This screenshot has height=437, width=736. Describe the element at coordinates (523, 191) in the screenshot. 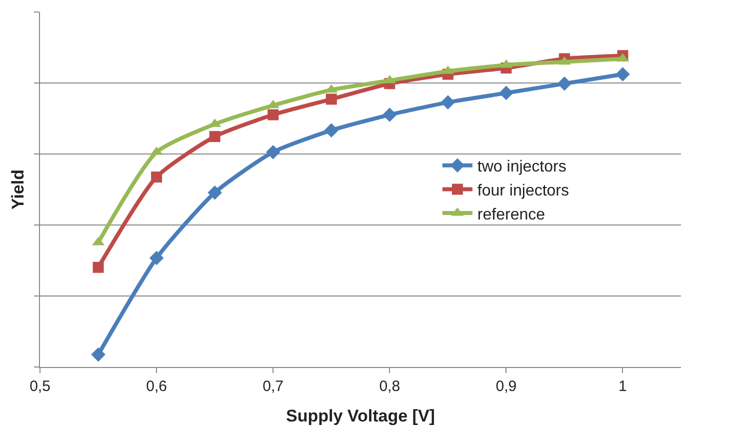

I see `legend-label: four injectors` at that location.